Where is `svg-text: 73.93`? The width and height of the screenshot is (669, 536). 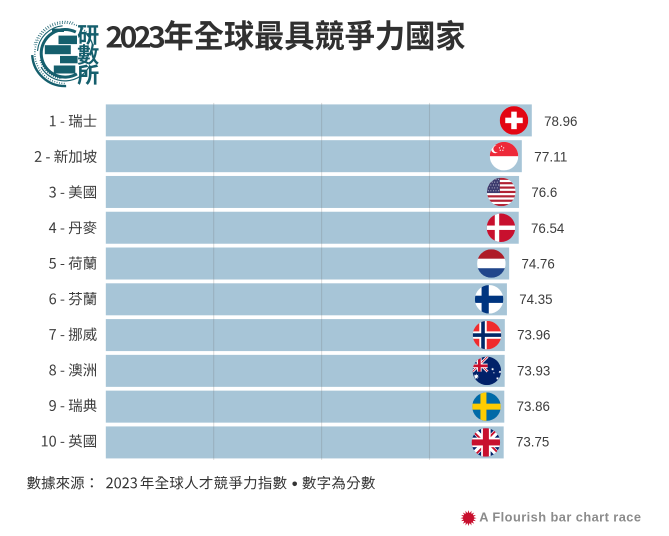
svg-text: 73.93 is located at coordinates (533, 371).